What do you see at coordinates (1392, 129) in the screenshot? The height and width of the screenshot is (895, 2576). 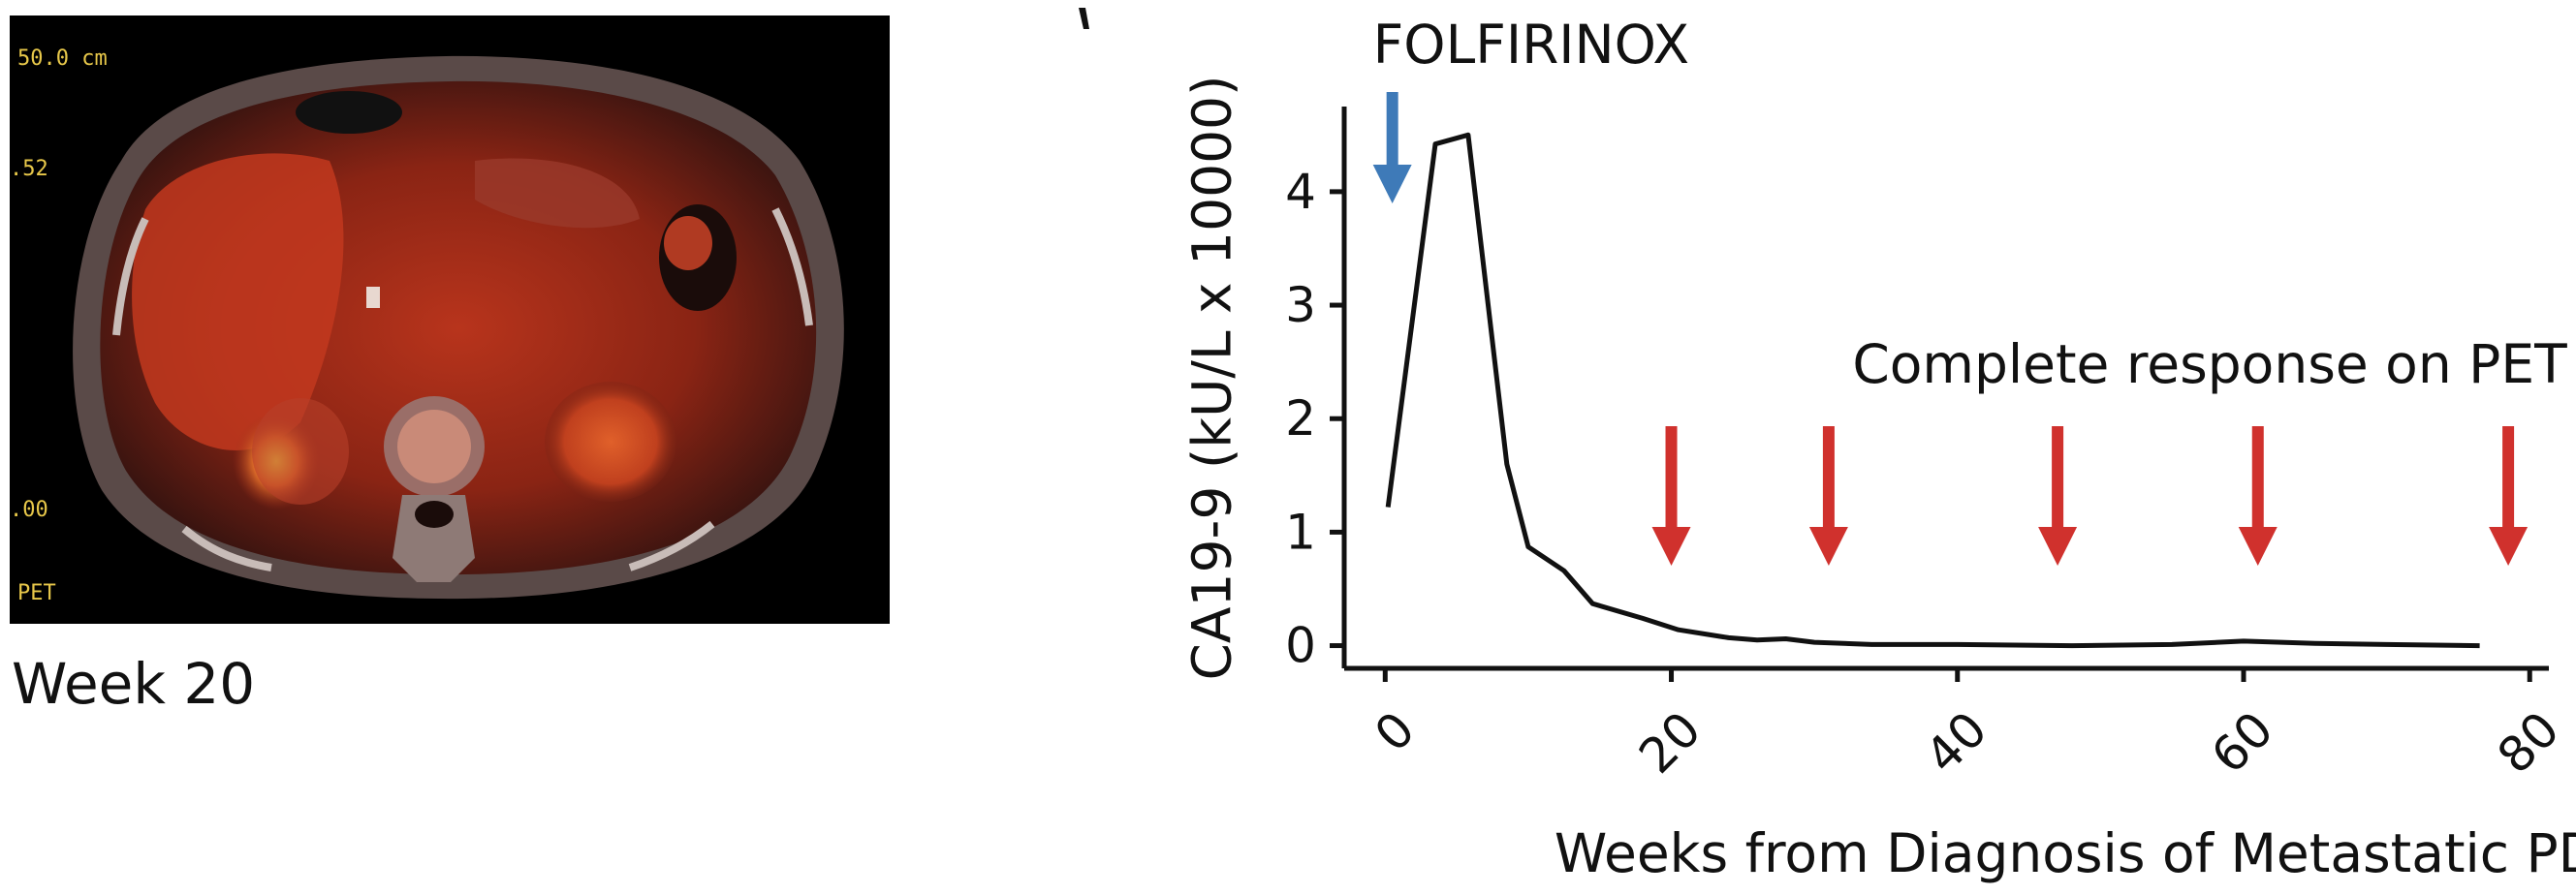 I see `folfirinox-arrow-shaft` at bounding box center [1392, 129].